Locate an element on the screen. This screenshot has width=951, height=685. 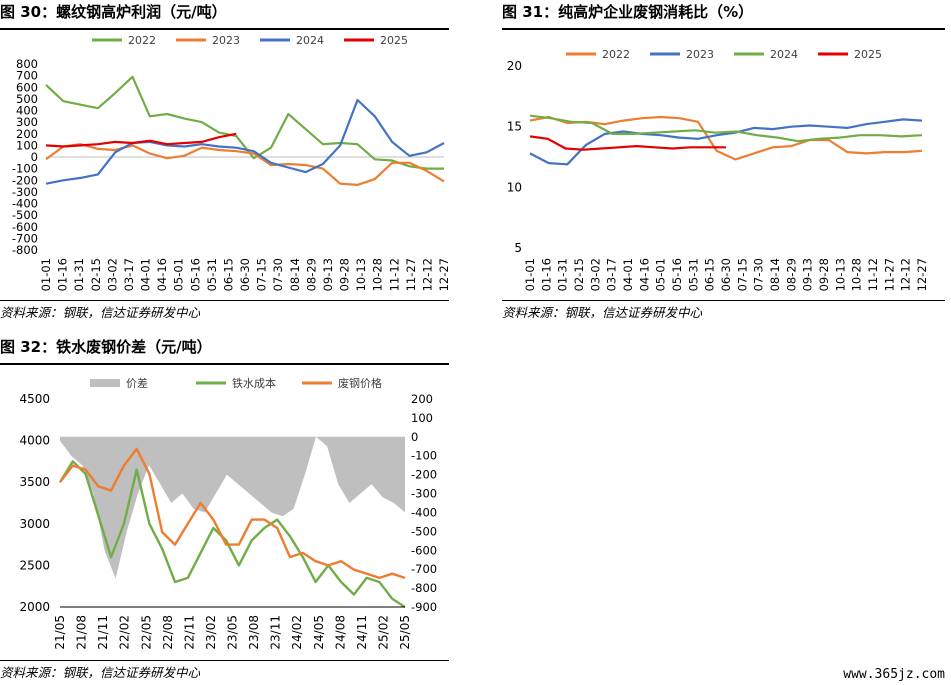
series-line-废钢价格 is located at coordinates (232, 513).